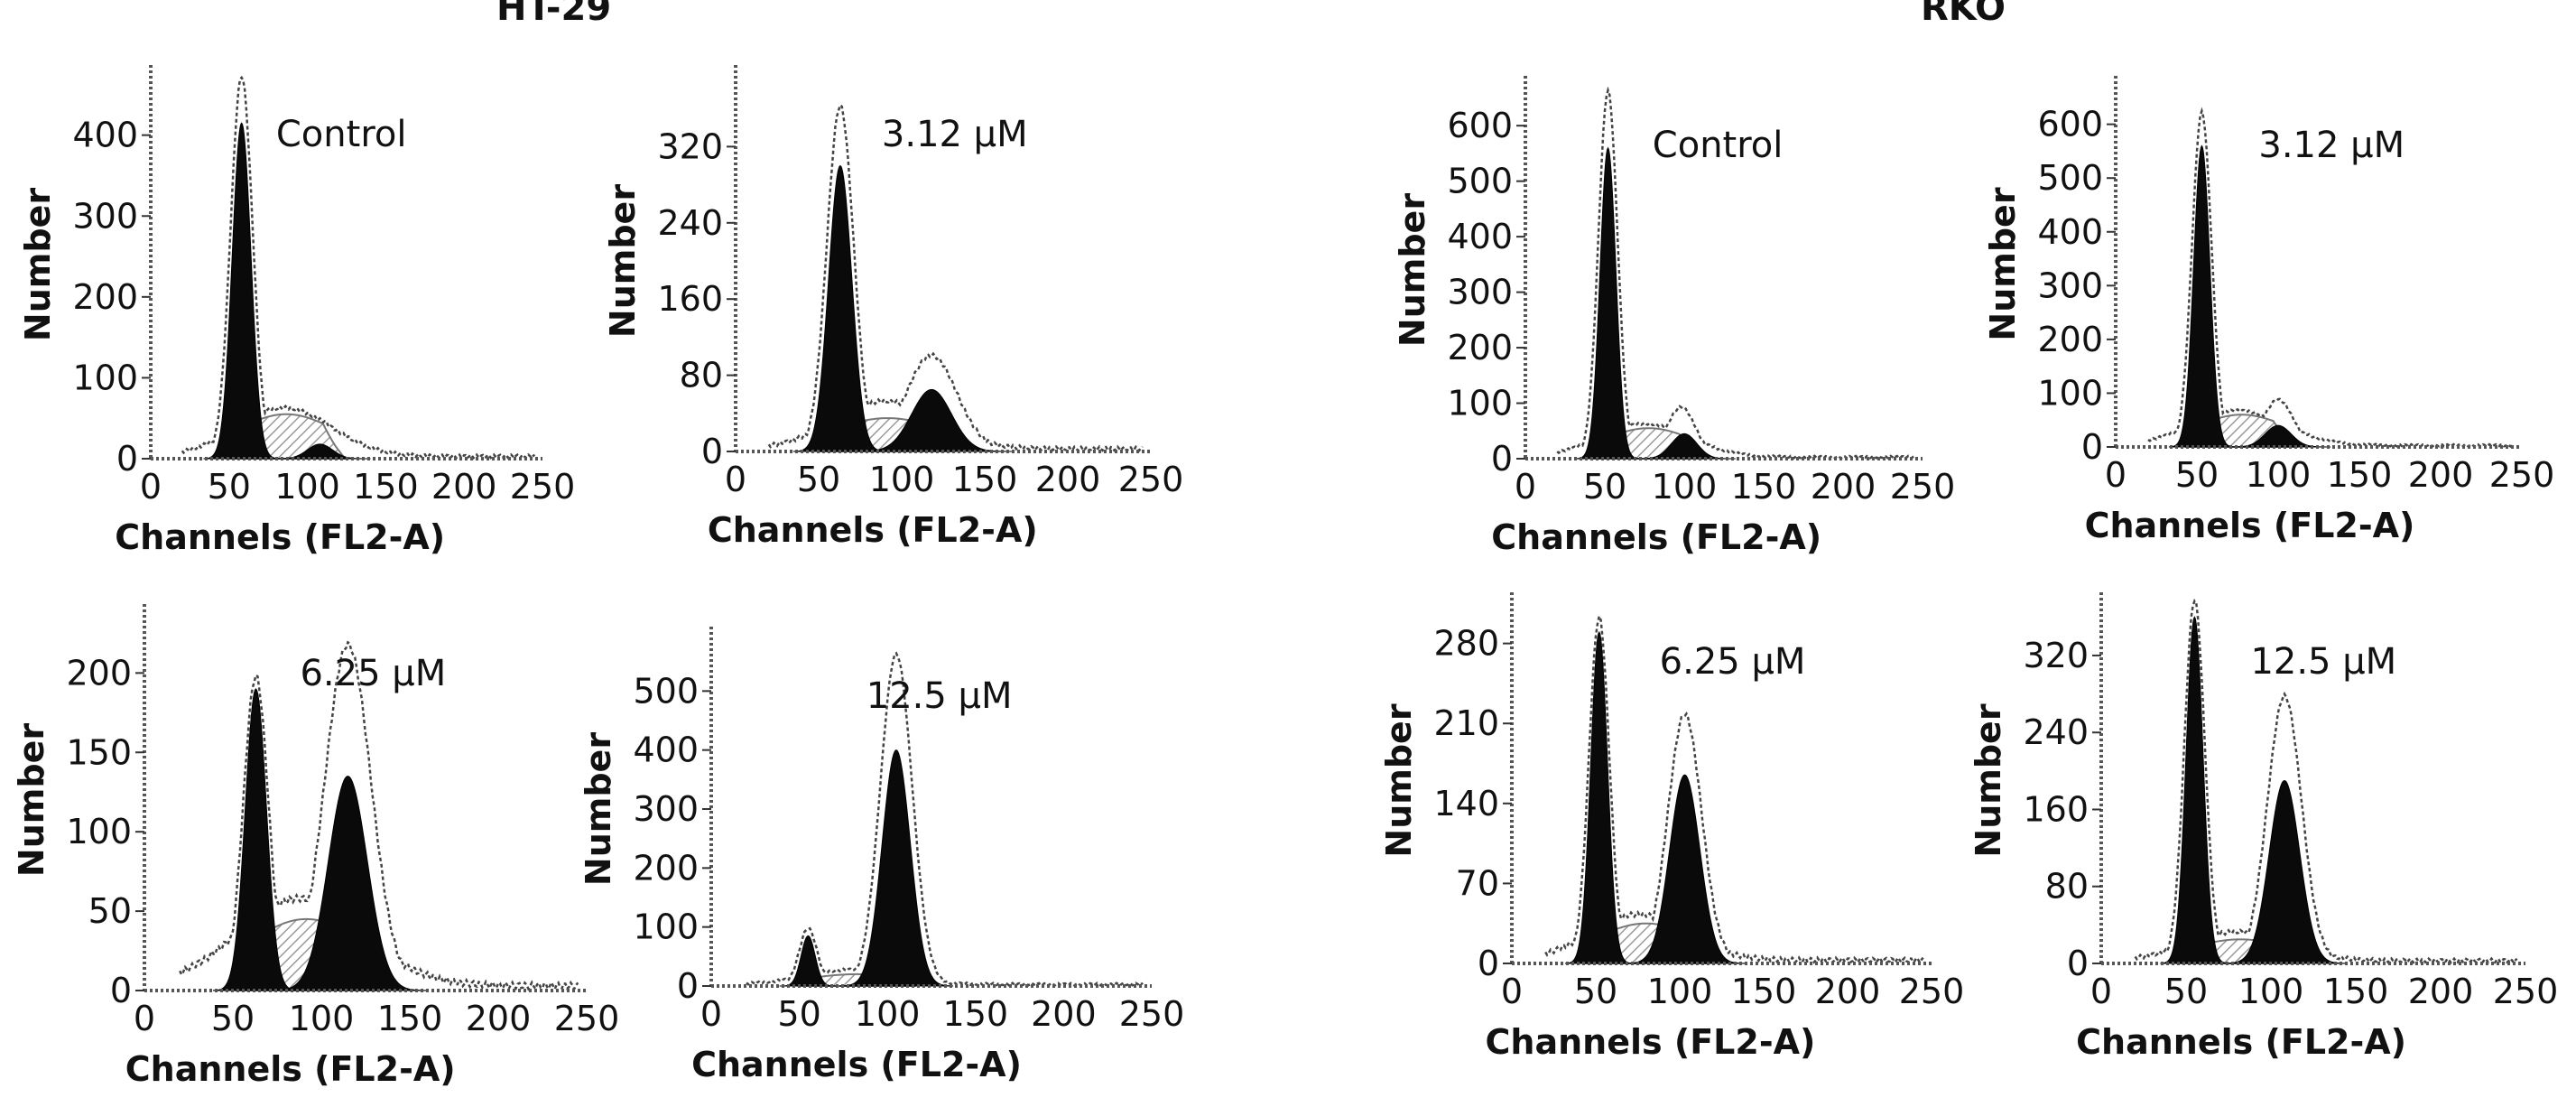  What do you see at coordinates (99, 832) in the screenshot?
I see `panel-3-y-tick-label-2: 100` at bounding box center [99, 832].